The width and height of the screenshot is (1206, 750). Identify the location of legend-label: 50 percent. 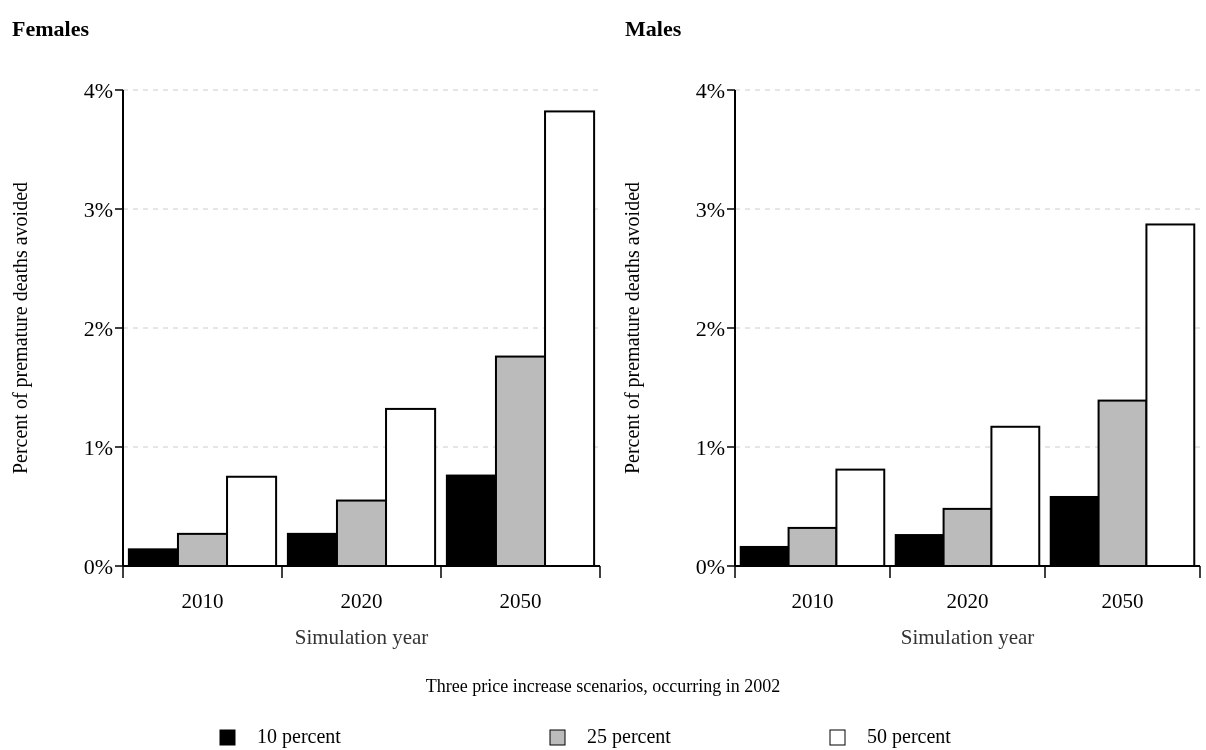
(909, 736).